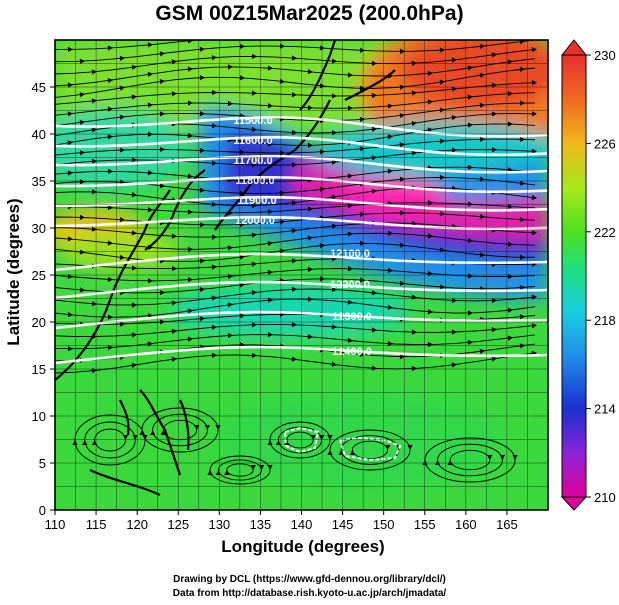 The image size is (619, 605). I want to click on colorbar-tick-label: 210, so click(605, 497).